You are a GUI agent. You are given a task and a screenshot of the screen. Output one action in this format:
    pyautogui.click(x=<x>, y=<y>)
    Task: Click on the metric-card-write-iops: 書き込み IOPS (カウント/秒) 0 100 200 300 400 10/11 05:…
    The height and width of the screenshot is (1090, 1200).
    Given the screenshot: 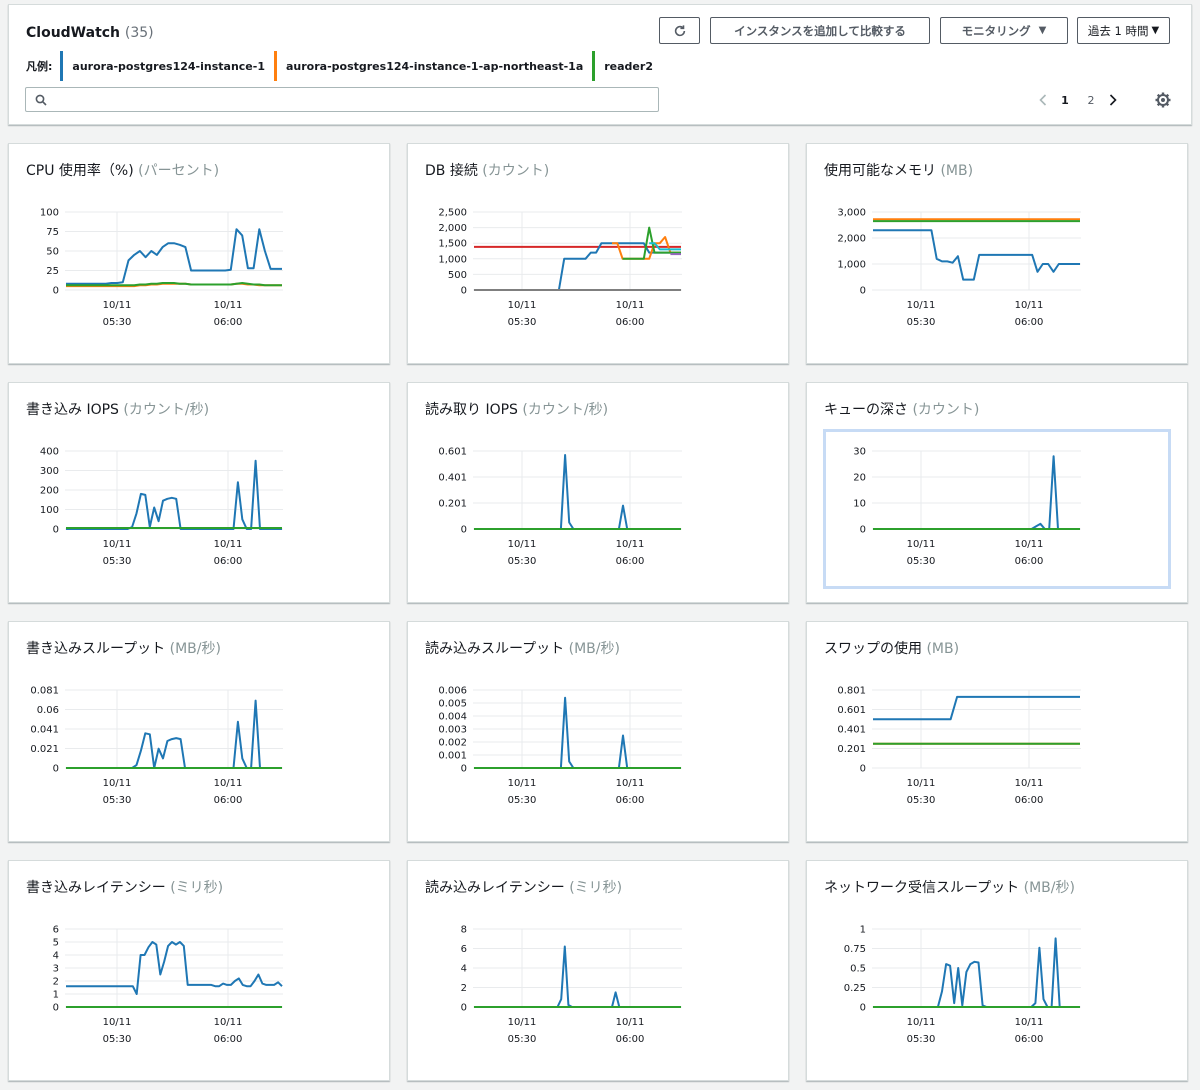 What is the action you would take?
    pyautogui.click(x=199, y=492)
    